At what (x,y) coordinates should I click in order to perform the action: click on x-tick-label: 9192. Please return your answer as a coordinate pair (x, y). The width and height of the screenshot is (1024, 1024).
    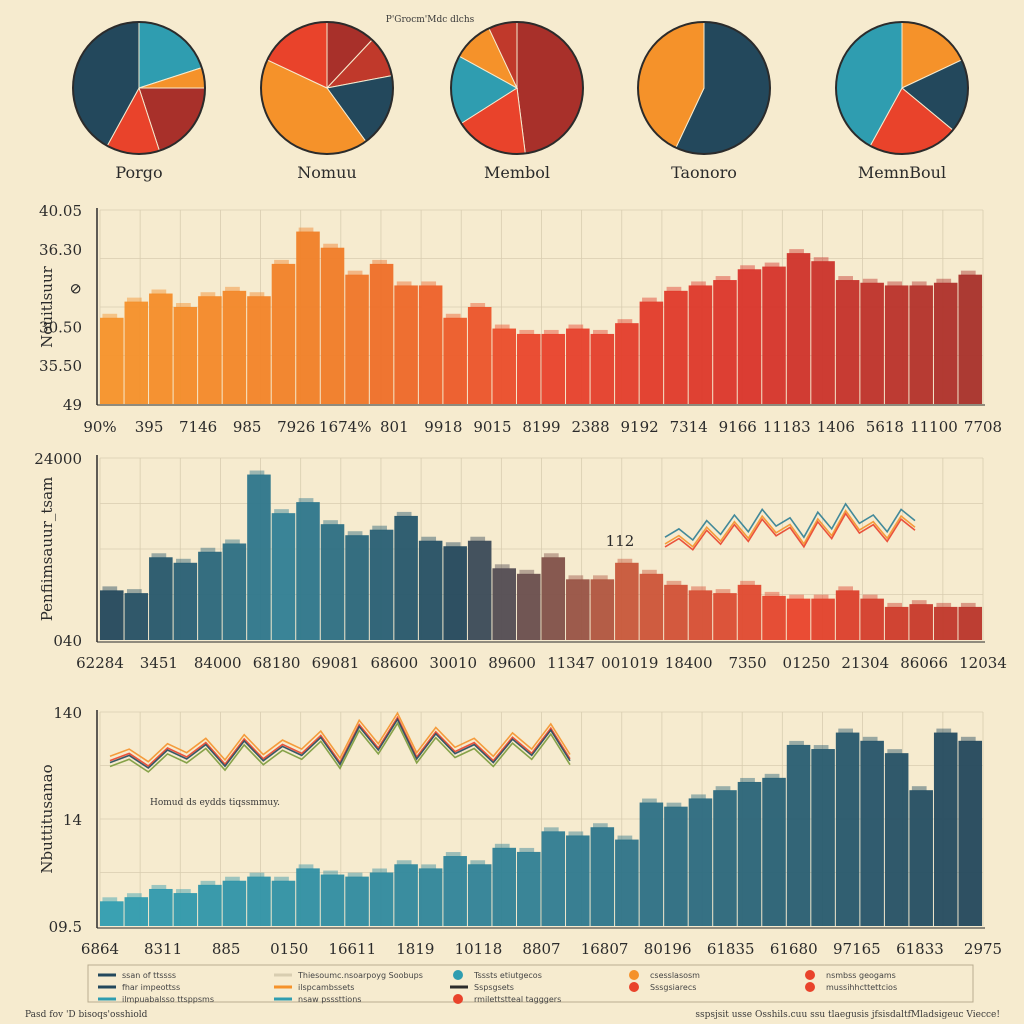
    Looking at the image, I should click on (640, 427).